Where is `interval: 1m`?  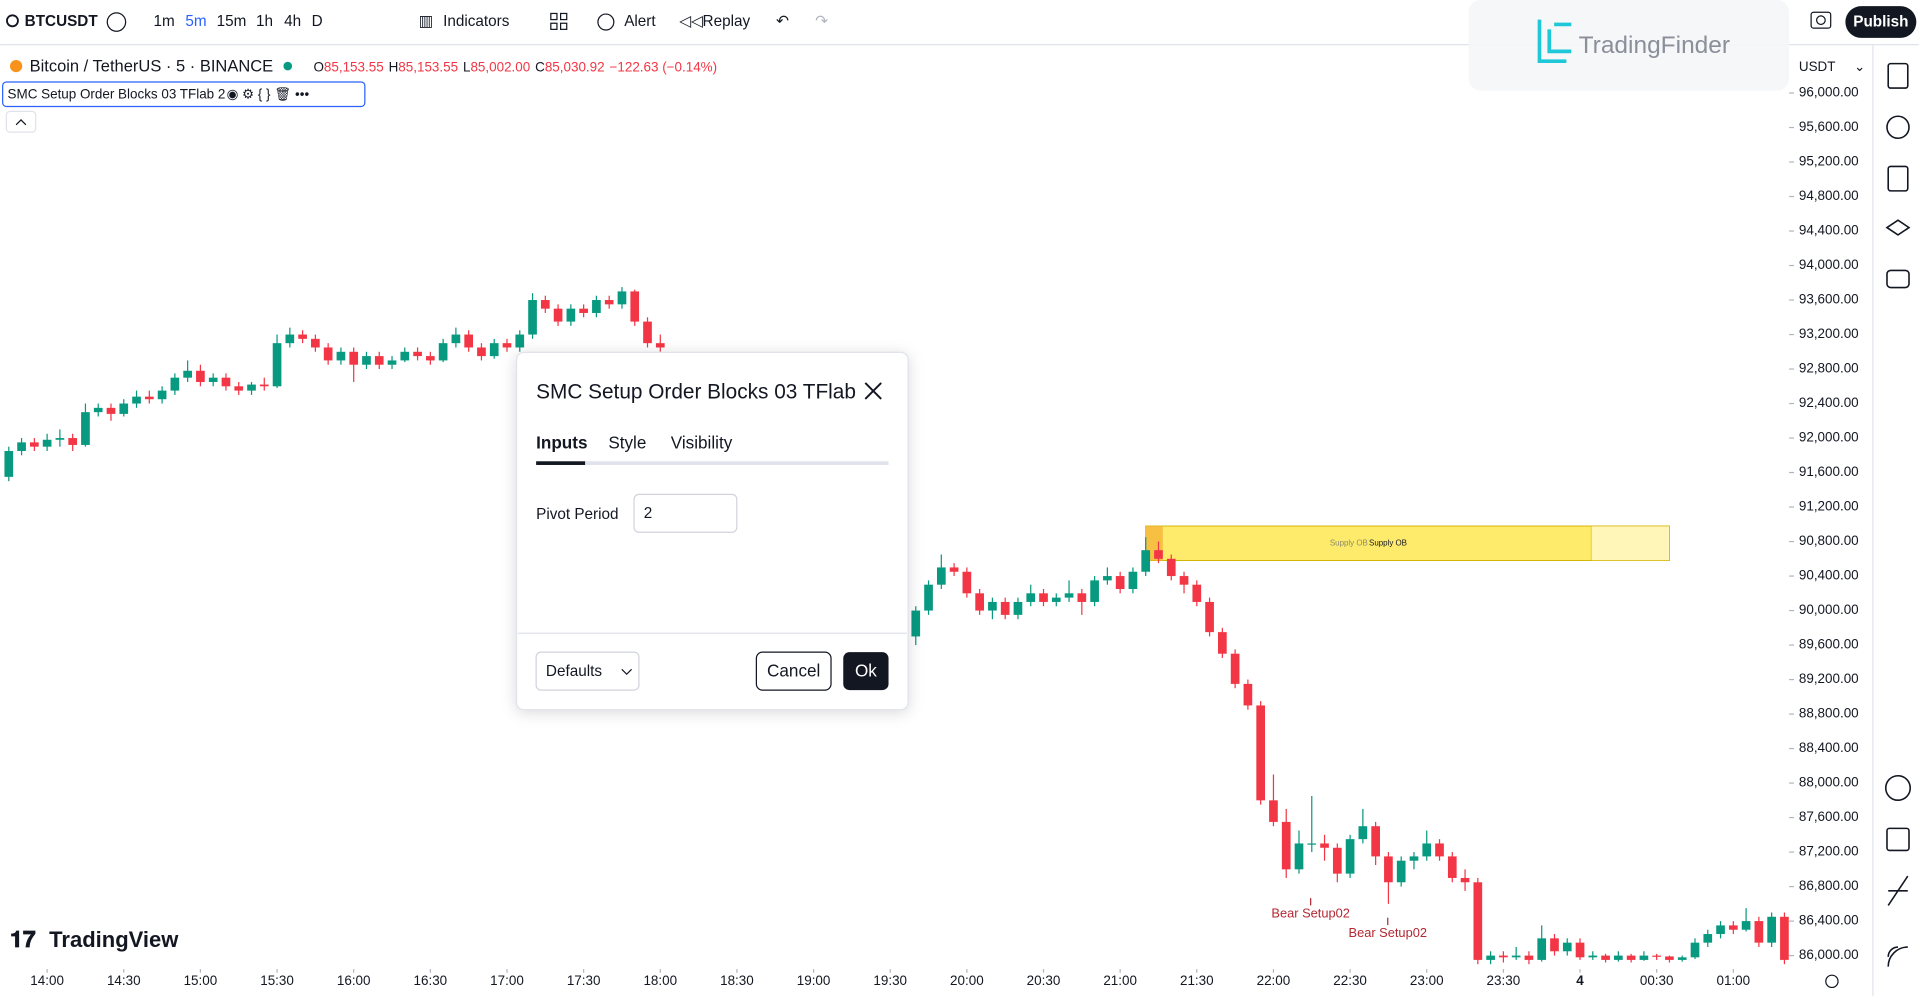
interval: 1m is located at coordinates (164, 21).